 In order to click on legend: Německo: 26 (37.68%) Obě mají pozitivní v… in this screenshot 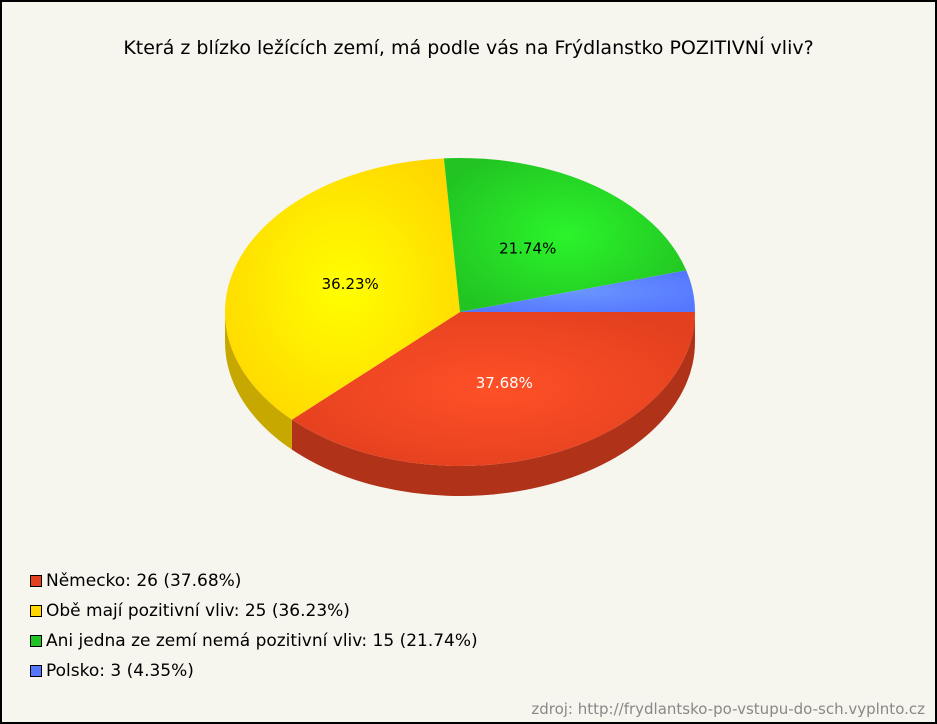, I will do `click(254, 626)`.